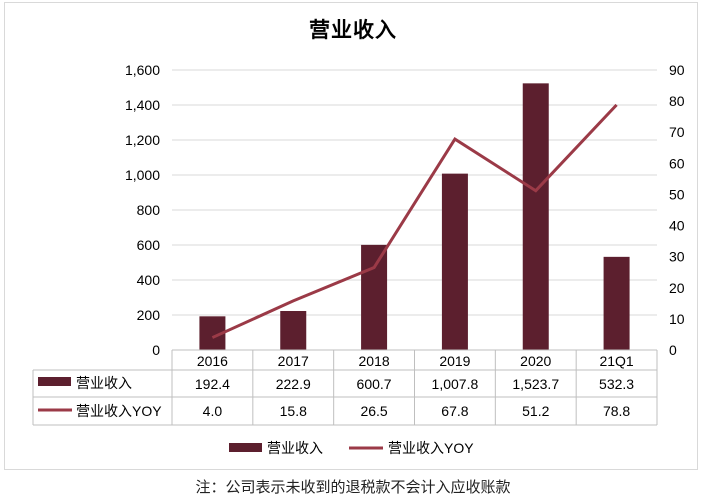 Image resolution: width=706 pixels, height=497 pixels. I want to click on table-key-bar, so click(54, 381).